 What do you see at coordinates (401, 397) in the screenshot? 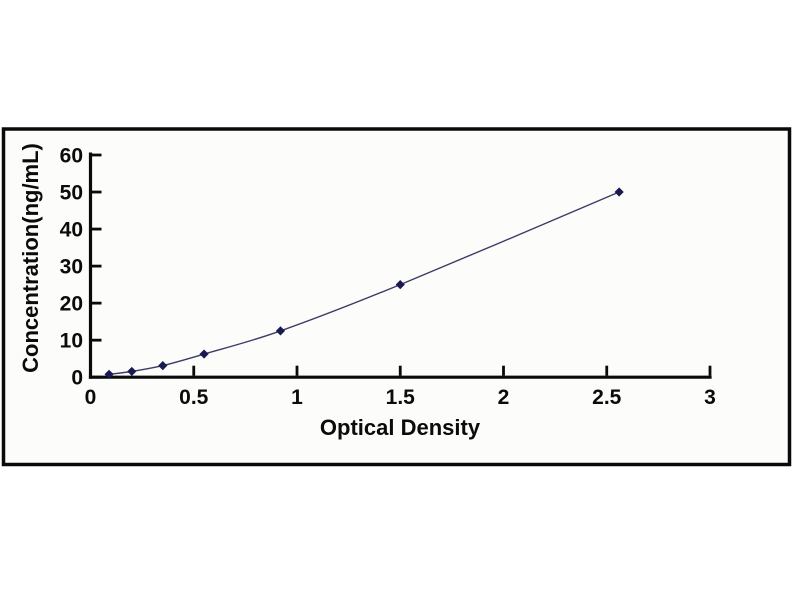
I see `x-tick-label: 1.5` at bounding box center [401, 397].